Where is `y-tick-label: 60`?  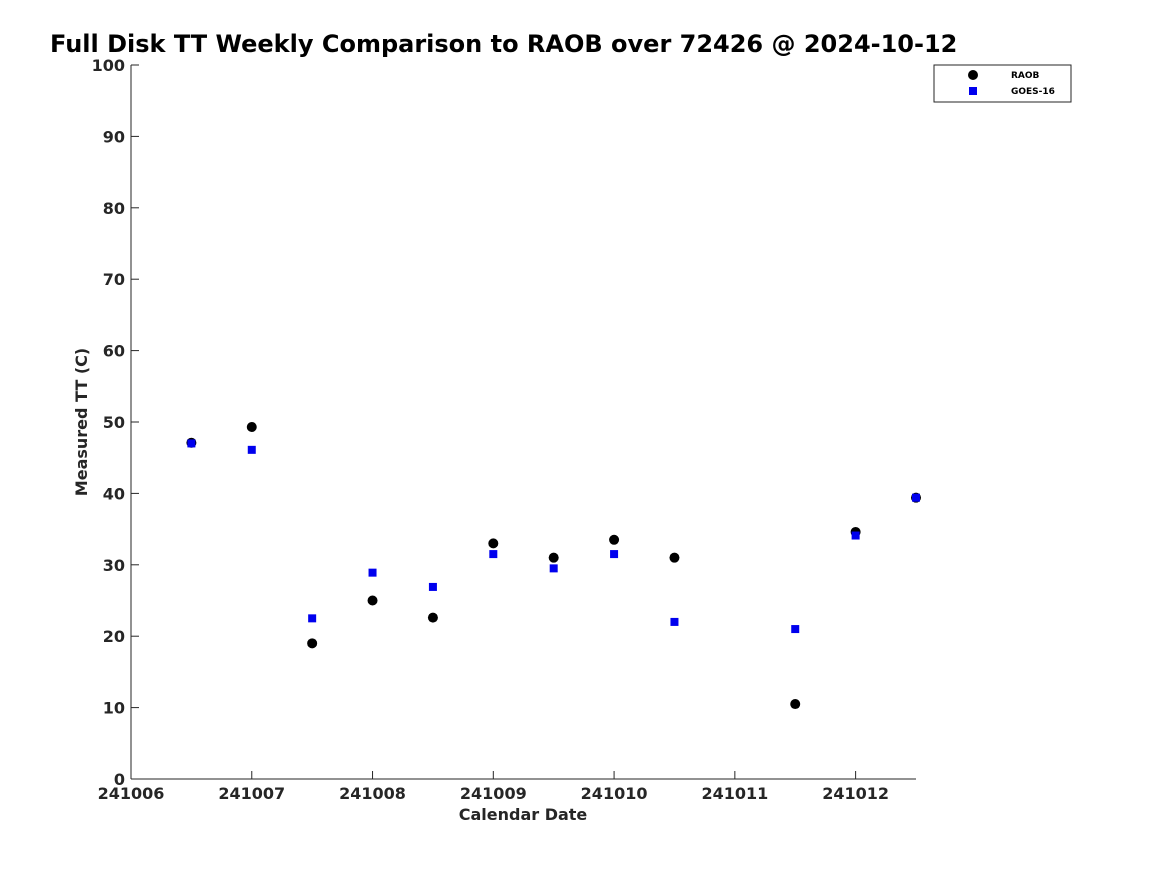 y-tick-label: 60 is located at coordinates (114, 351).